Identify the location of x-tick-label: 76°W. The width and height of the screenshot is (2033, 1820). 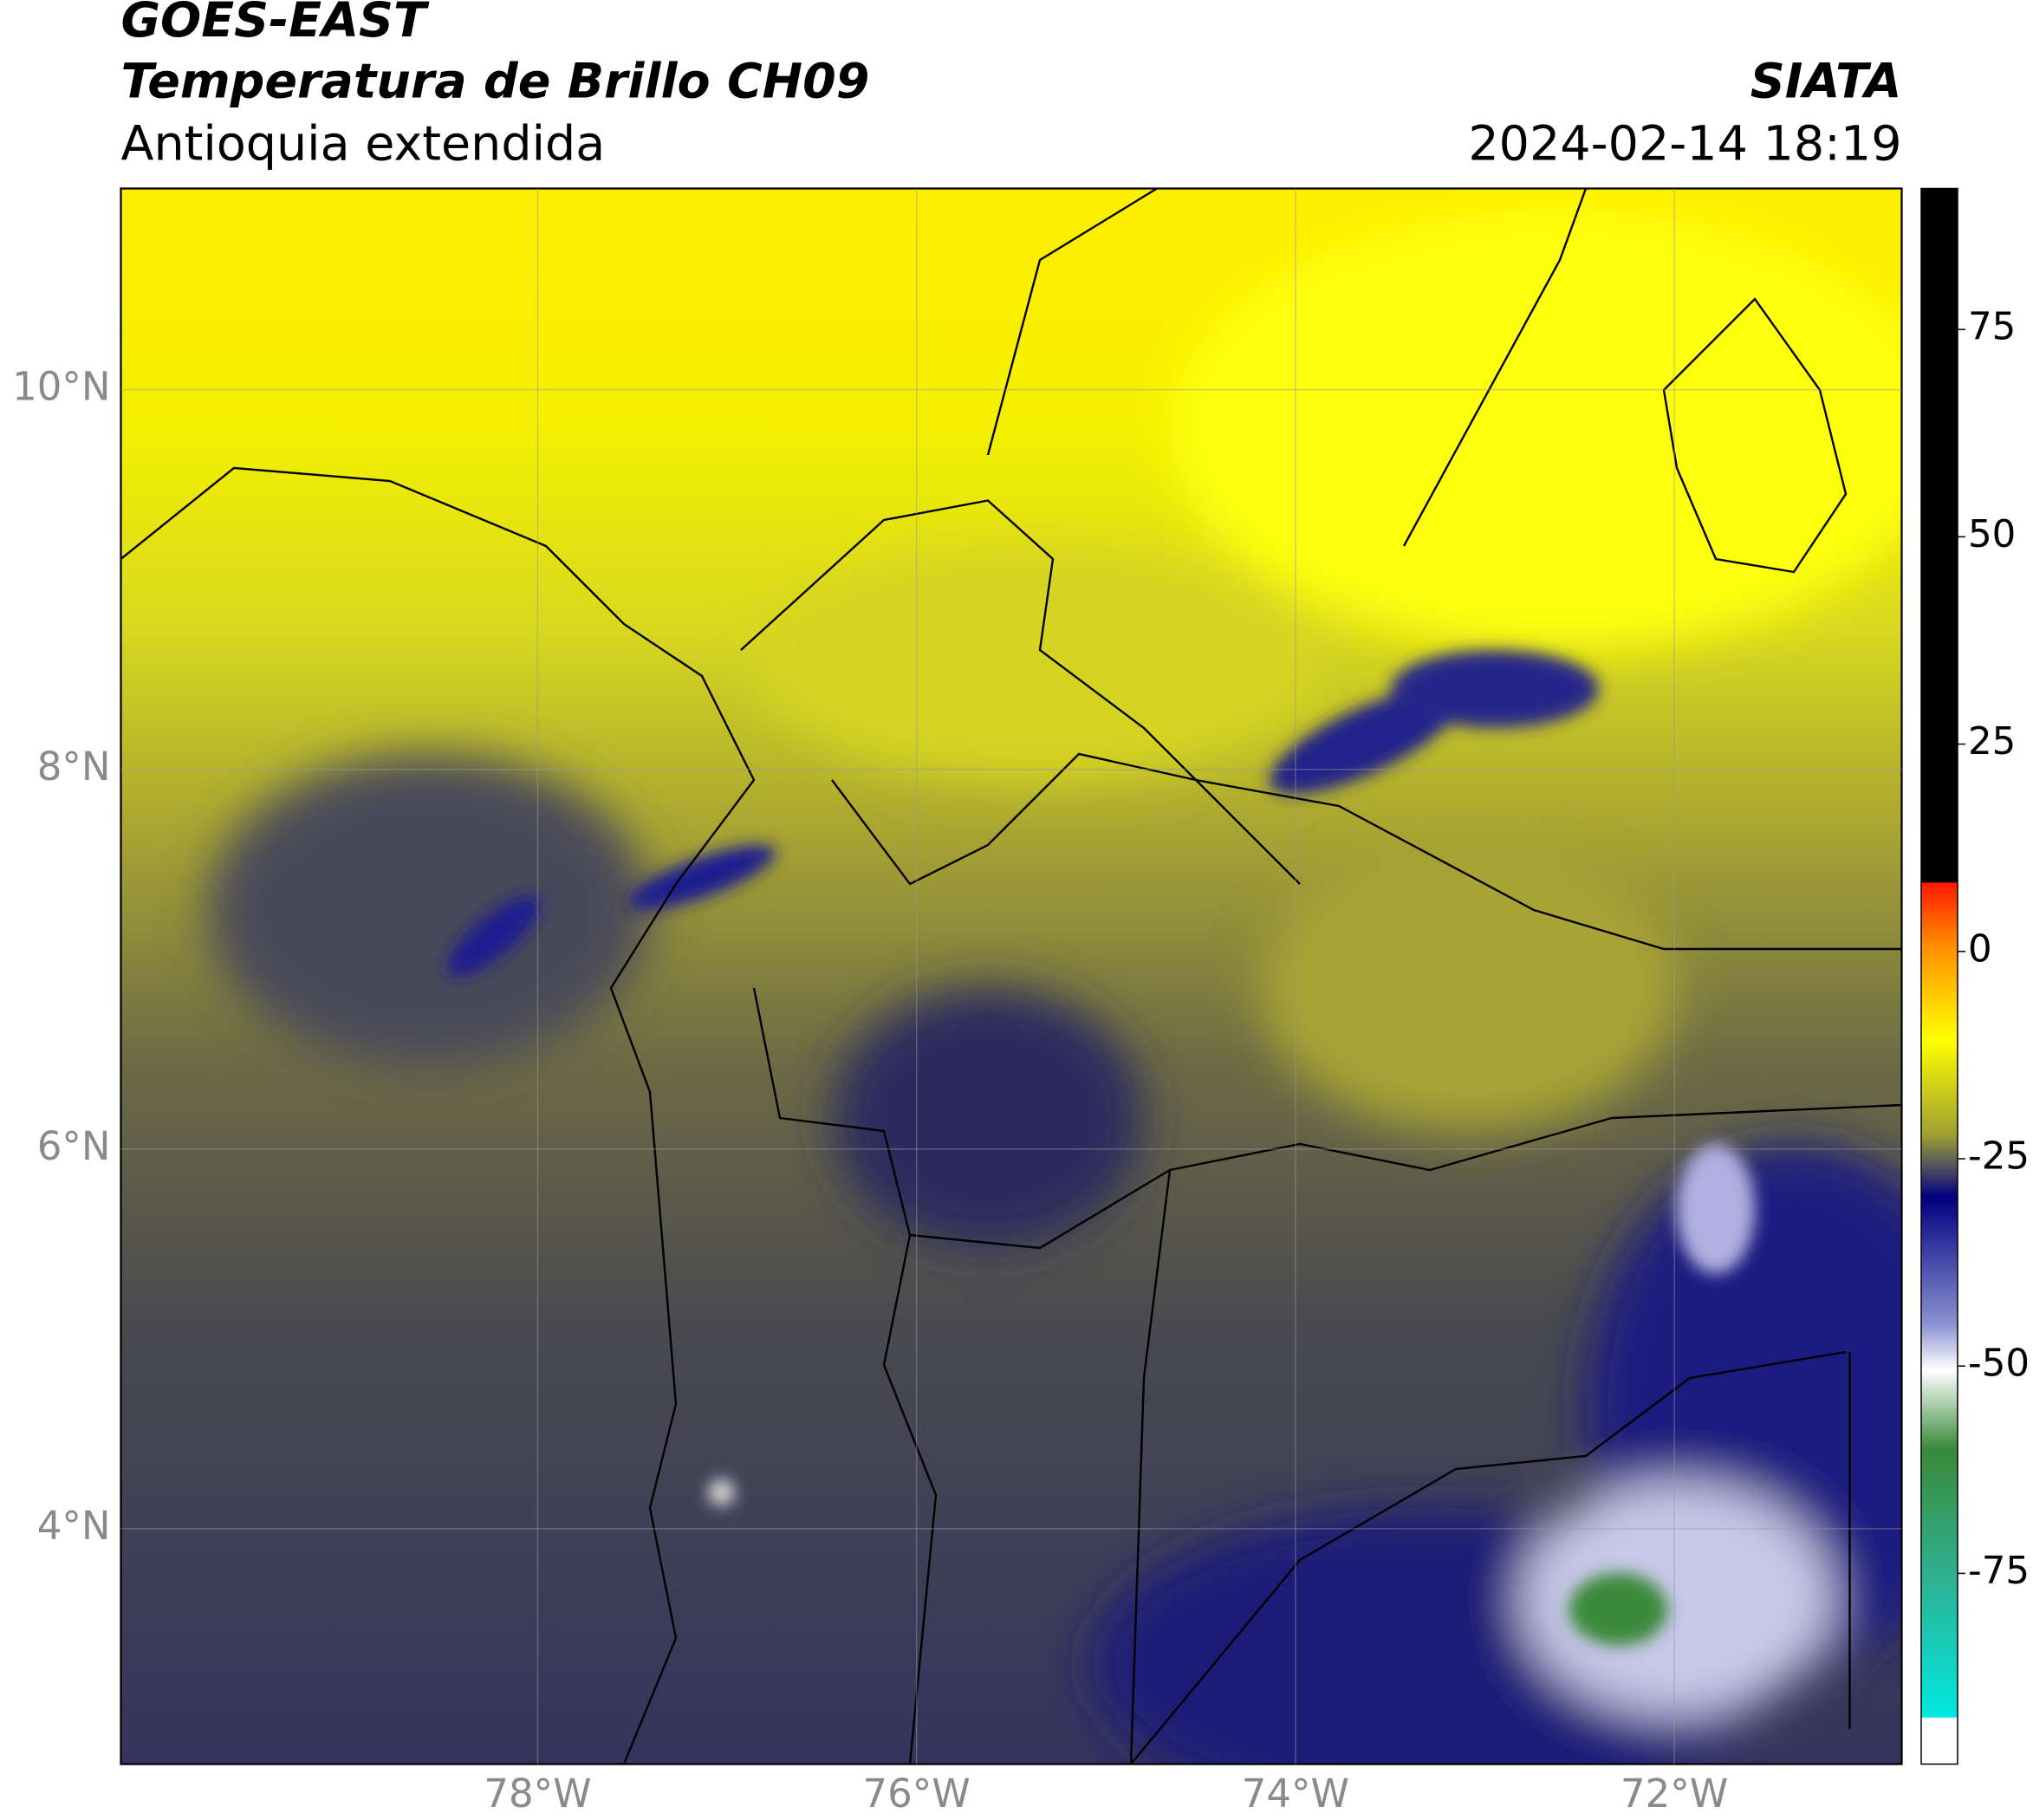
(917, 1794).